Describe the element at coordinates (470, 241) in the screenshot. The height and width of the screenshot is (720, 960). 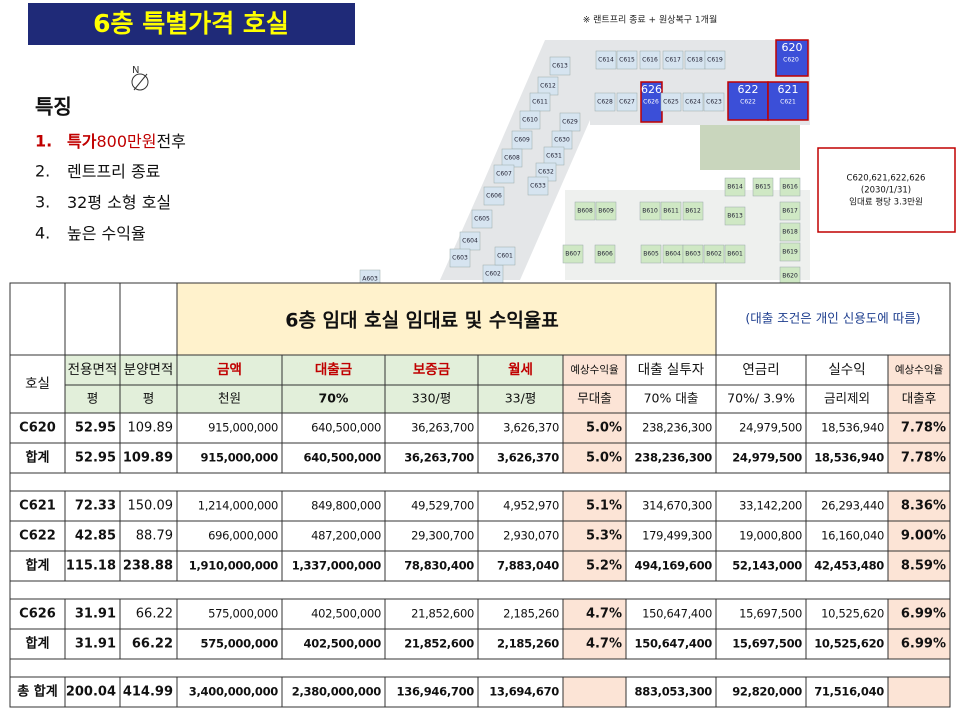
I see `unit-label: C604` at that location.